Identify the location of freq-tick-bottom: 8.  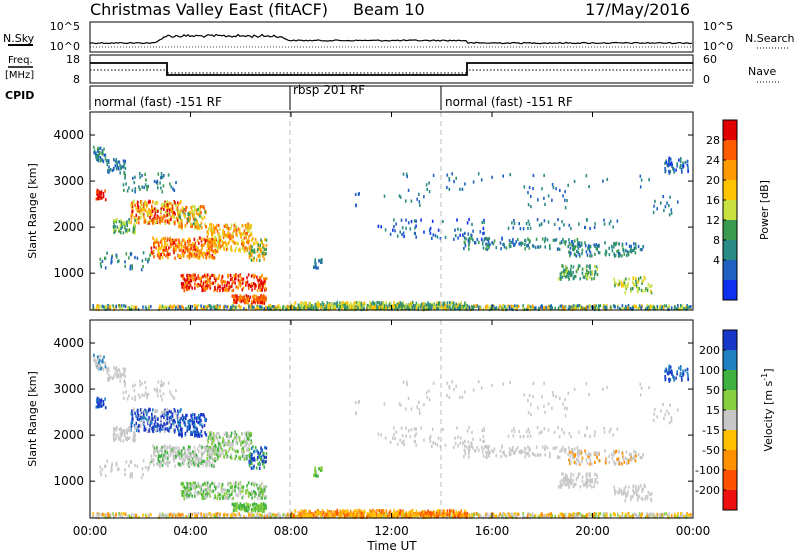
(76, 79).